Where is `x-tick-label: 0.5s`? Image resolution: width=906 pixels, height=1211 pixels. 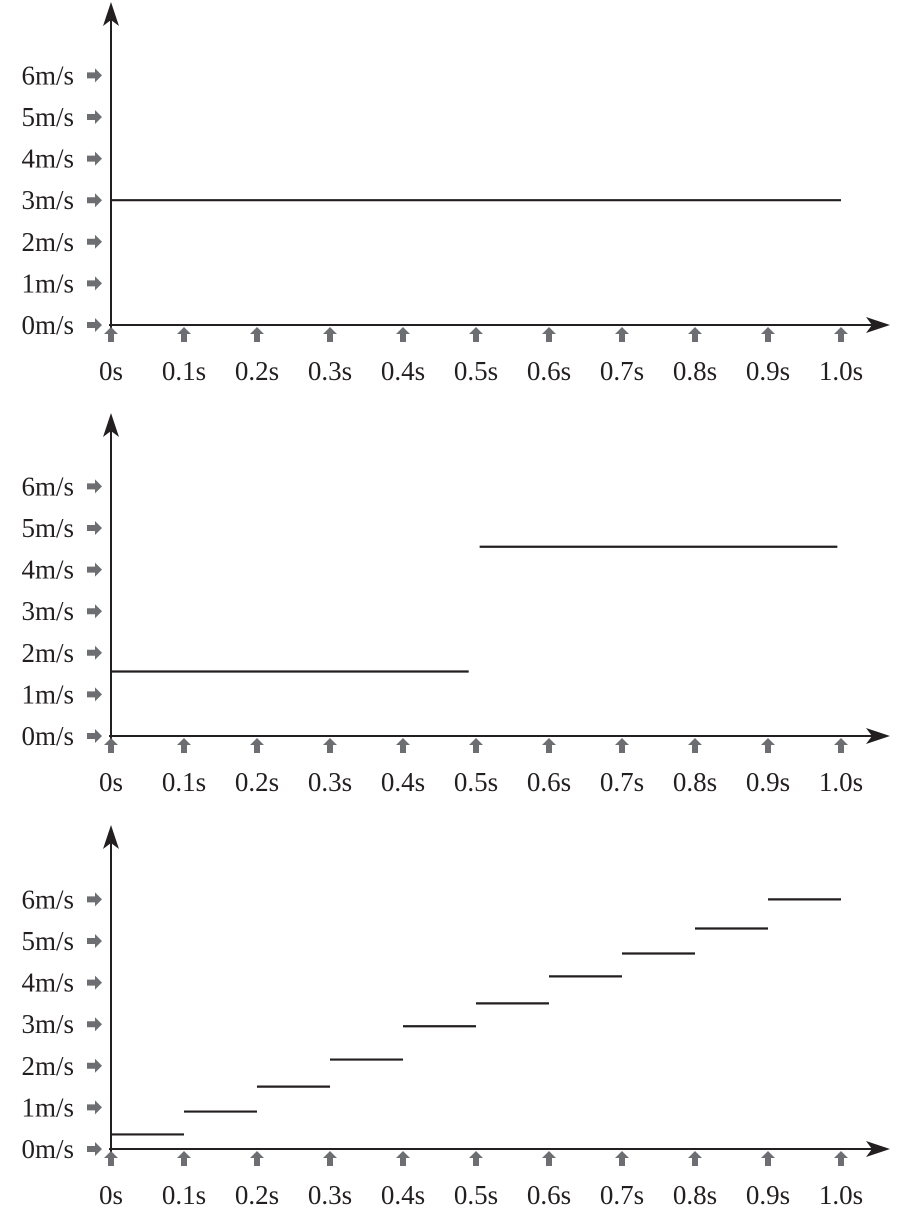
x-tick-label: 0.5s is located at coordinates (476, 782).